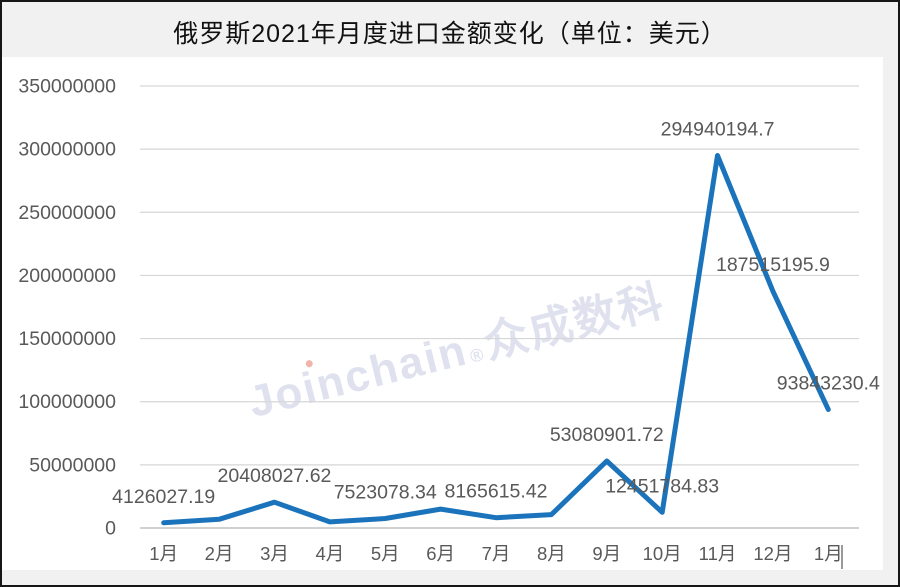 Image resolution: width=900 pixels, height=587 pixels. I want to click on y-tick-label: 50000000, so click(72, 465).